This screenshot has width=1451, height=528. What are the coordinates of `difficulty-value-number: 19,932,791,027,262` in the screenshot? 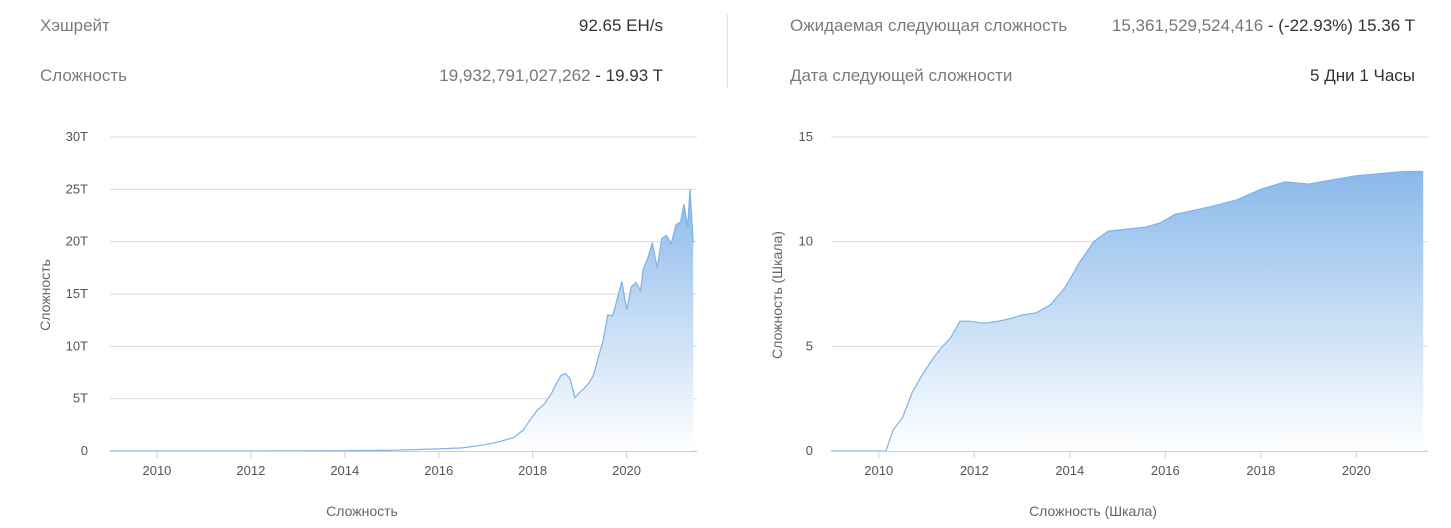 It's located at (515, 75).